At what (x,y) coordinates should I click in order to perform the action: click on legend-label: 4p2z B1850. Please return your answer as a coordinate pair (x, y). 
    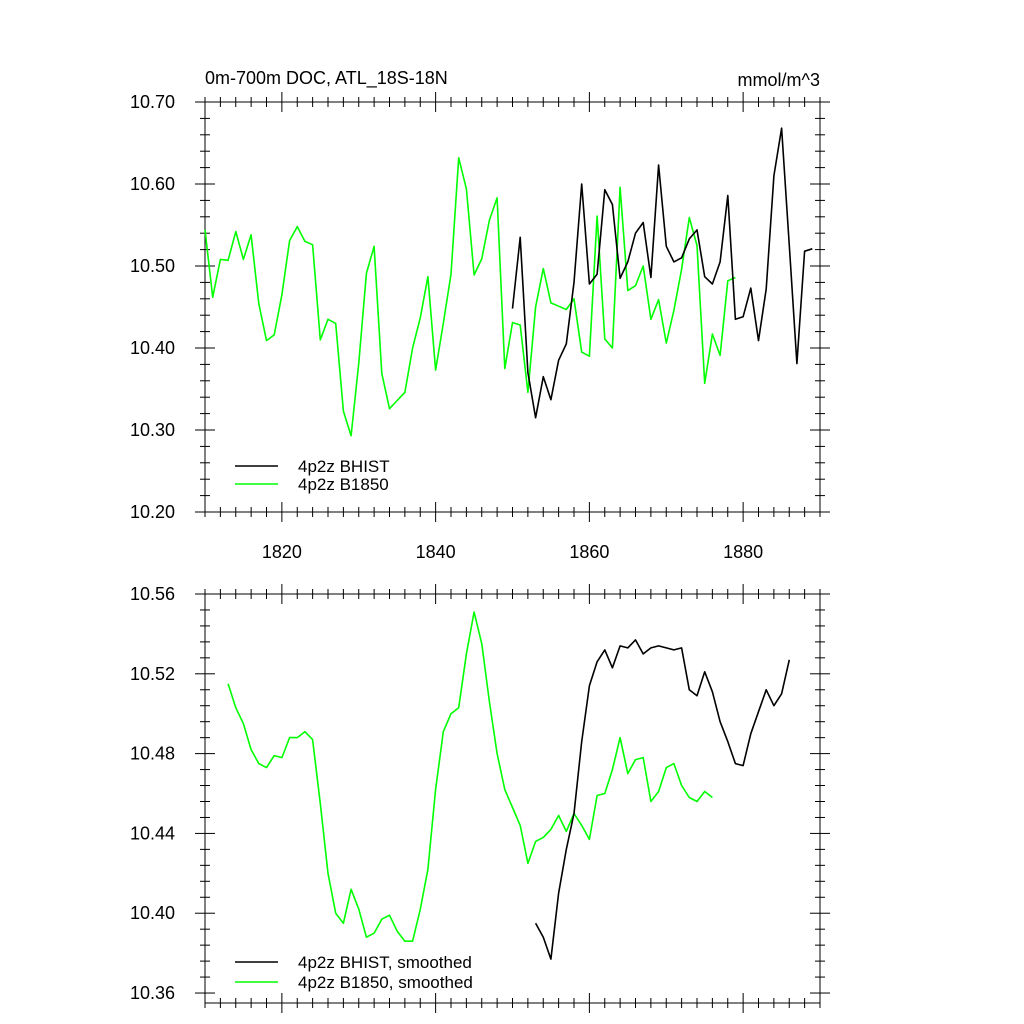
    Looking at the image, I should click on (343, 484).